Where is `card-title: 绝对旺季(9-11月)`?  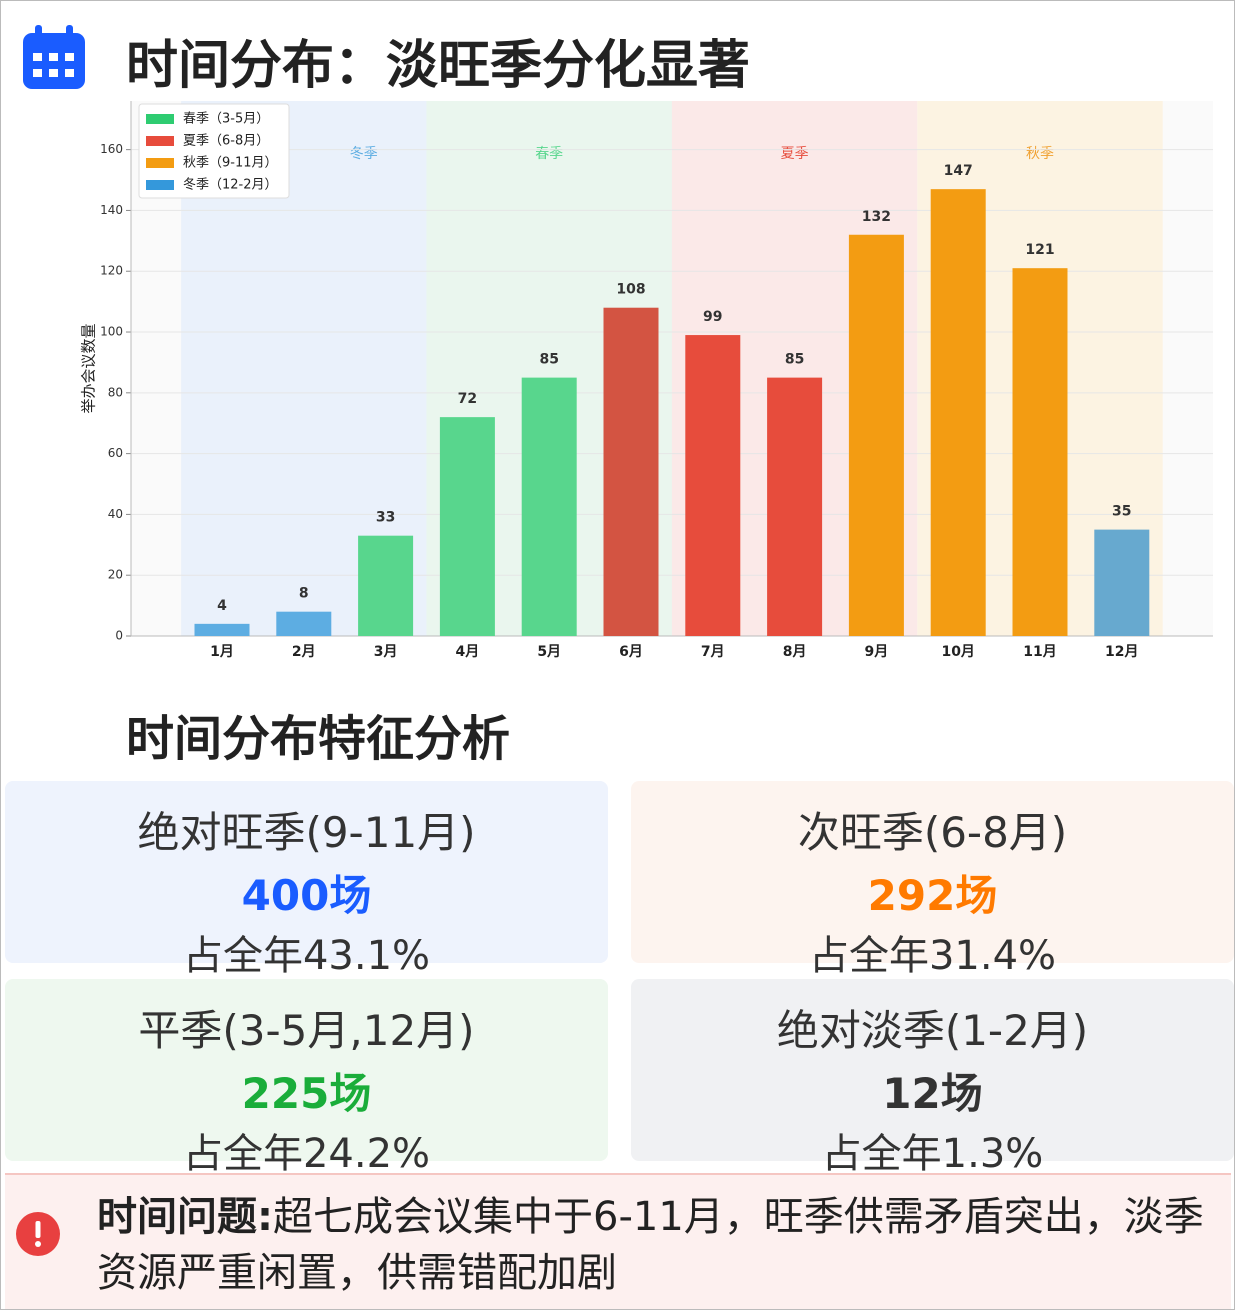
card-title: 绝对旺季(9-11月) is located at coordinates (306, 832).